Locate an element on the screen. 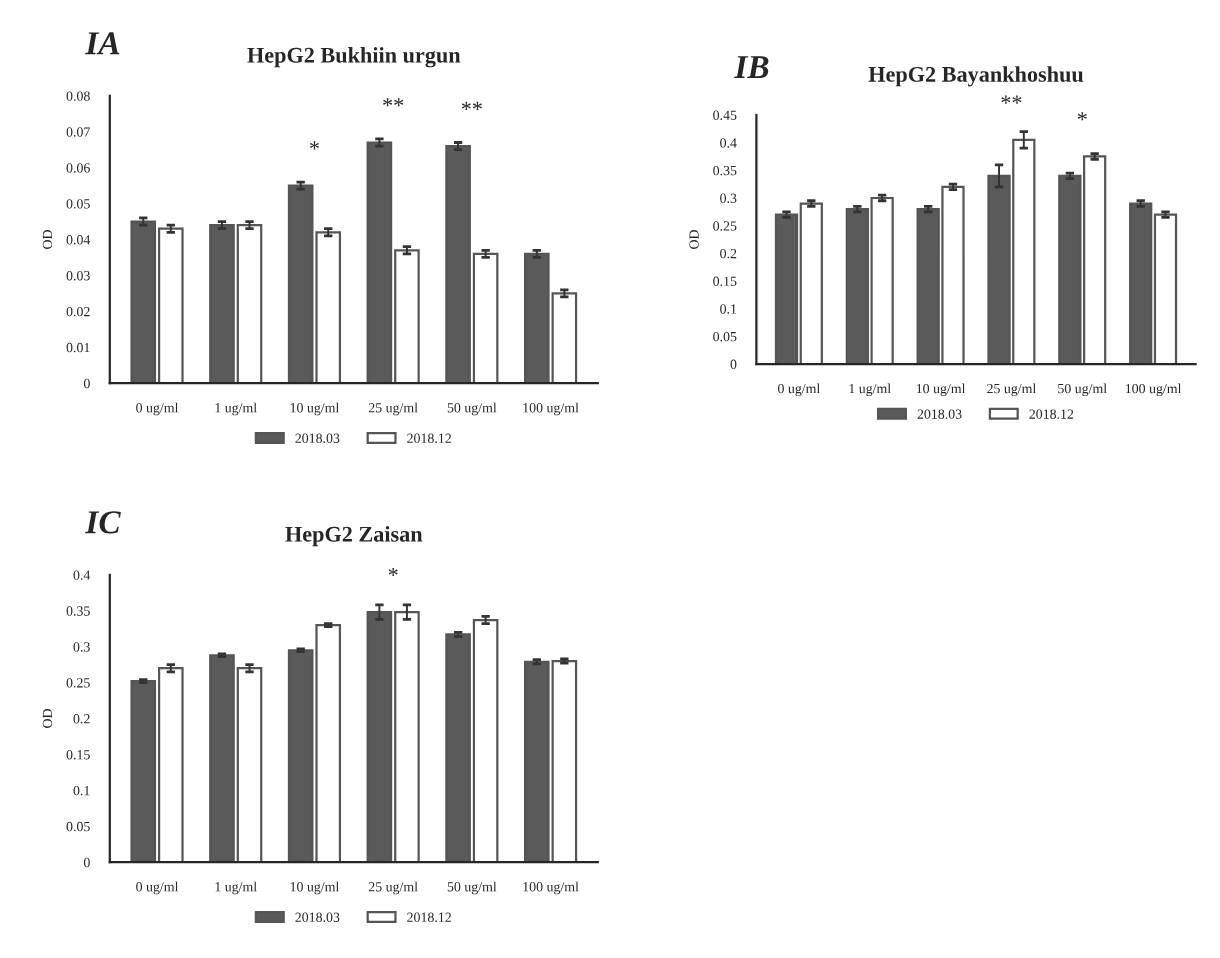 The image size is (1220, 958). text: IB is located at coordinates (751, 67).